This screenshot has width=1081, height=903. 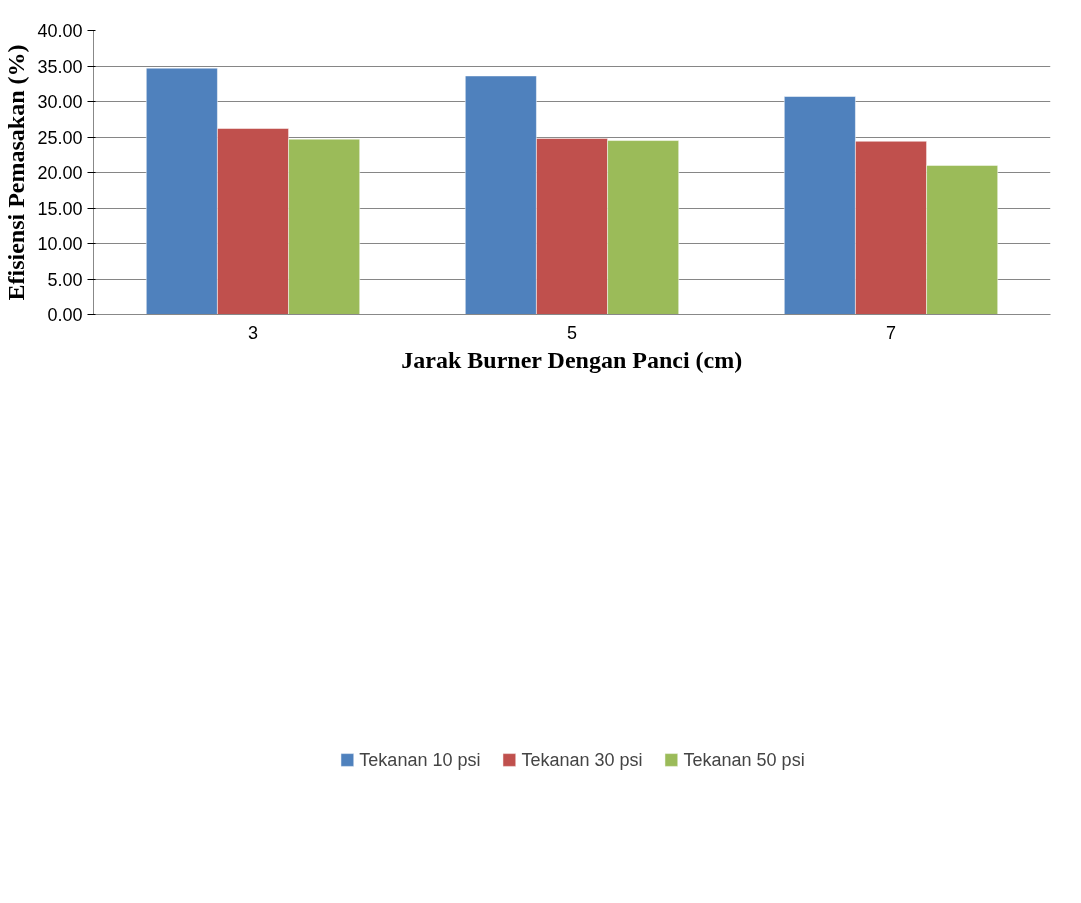 I want to click on x-tick-label: 5, so click(x=572, y=332).